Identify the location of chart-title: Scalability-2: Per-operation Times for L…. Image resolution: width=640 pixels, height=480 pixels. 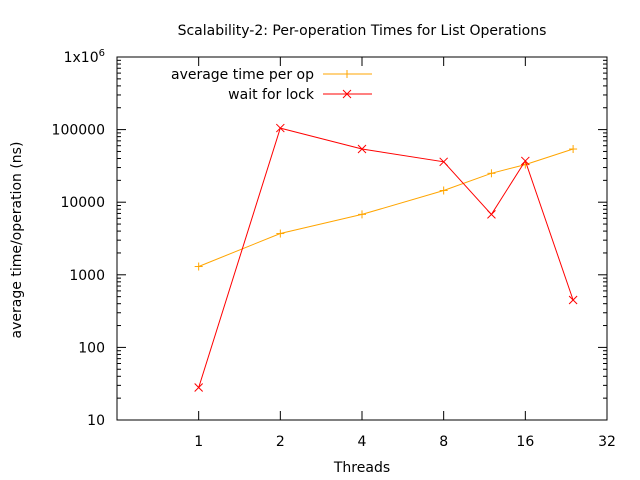
(362, 31).